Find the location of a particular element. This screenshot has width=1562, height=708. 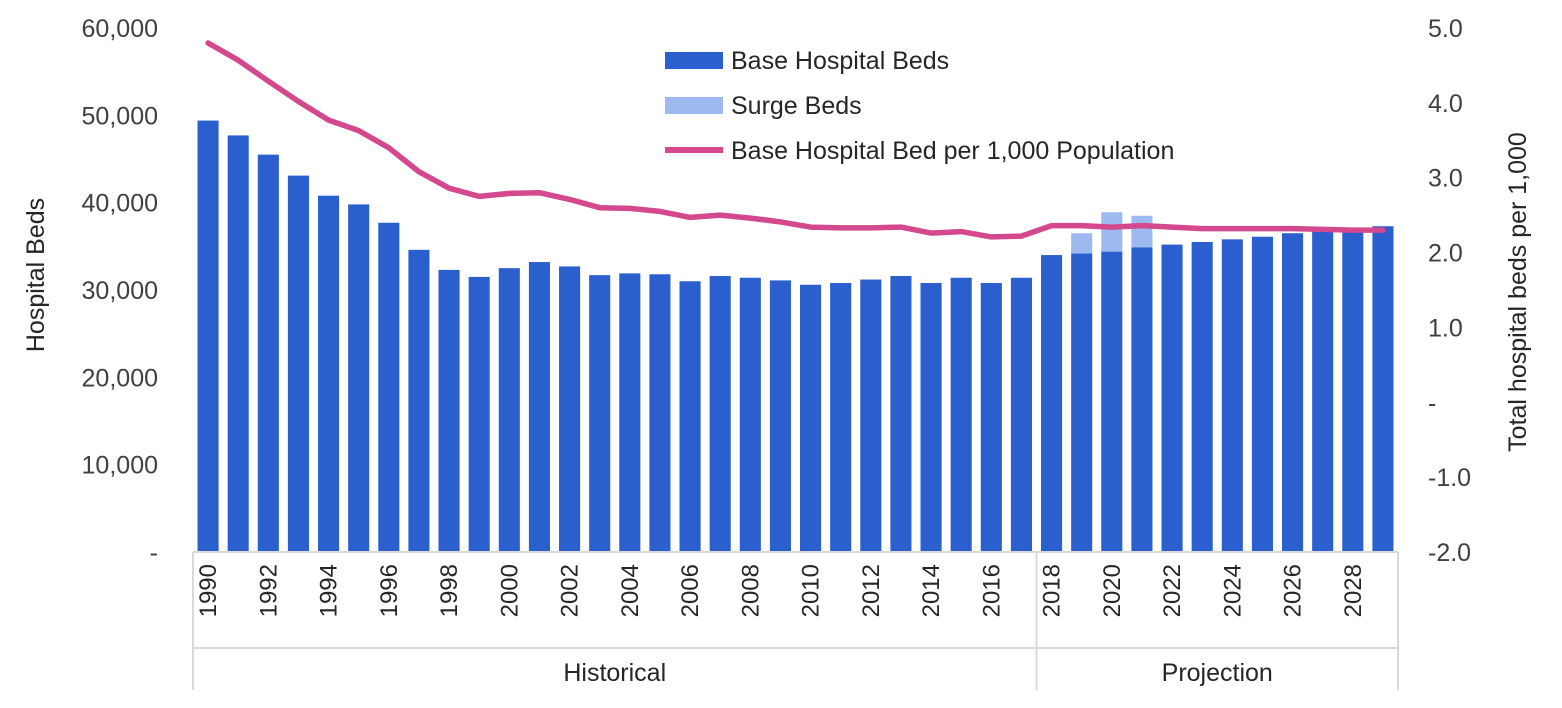

legend-swatch-base-beds is located at coordinates (694, 60).